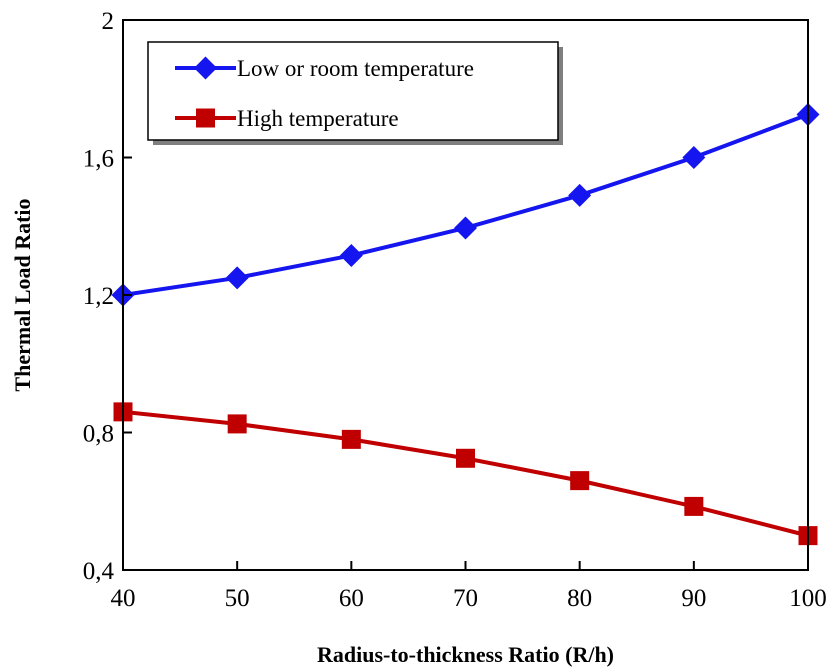  I want to click on legend-box, so click(353, 91).